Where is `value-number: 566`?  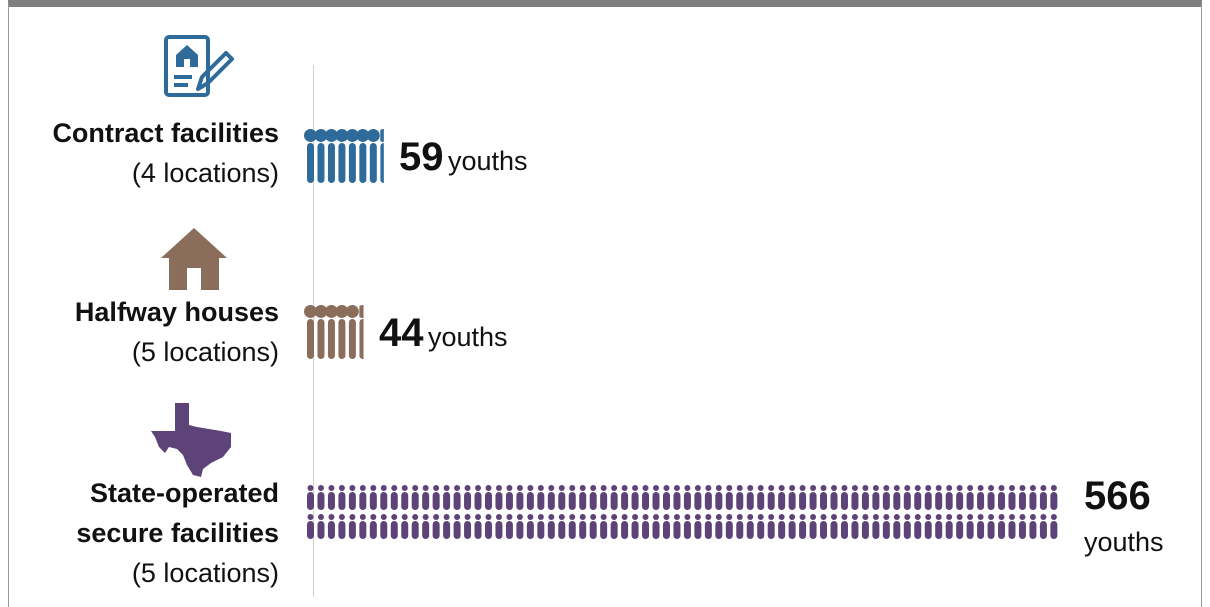 value-number: 566 is located at coordinates (1117, 496).